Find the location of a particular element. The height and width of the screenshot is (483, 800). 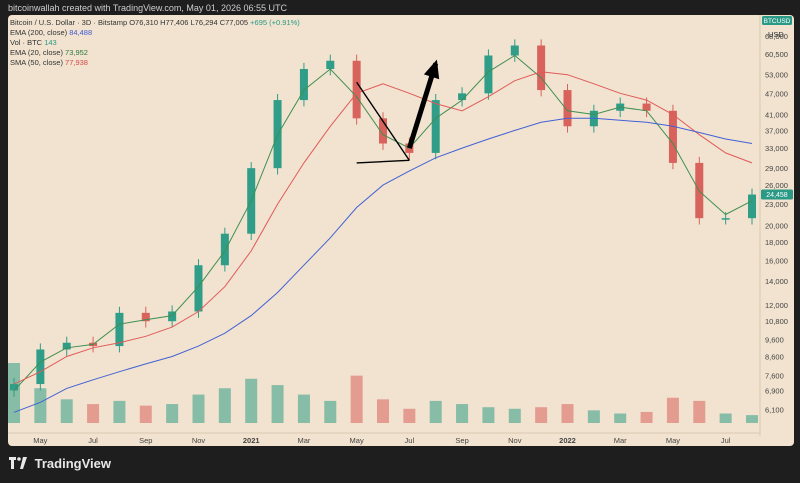

y-tick-label: 18,000 is located at coordinates (776, 242).